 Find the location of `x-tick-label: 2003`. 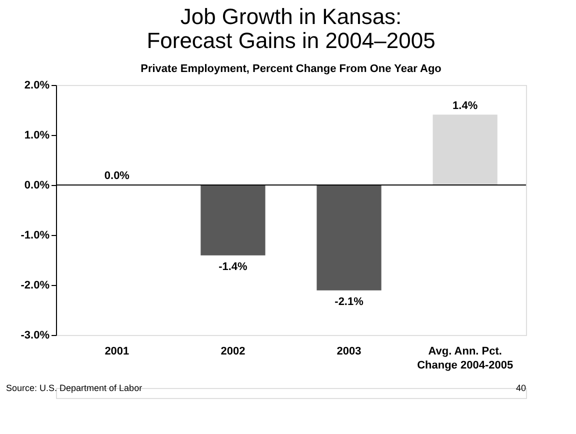

x-tick-label: 2003 is located at coordinates (349, 352).